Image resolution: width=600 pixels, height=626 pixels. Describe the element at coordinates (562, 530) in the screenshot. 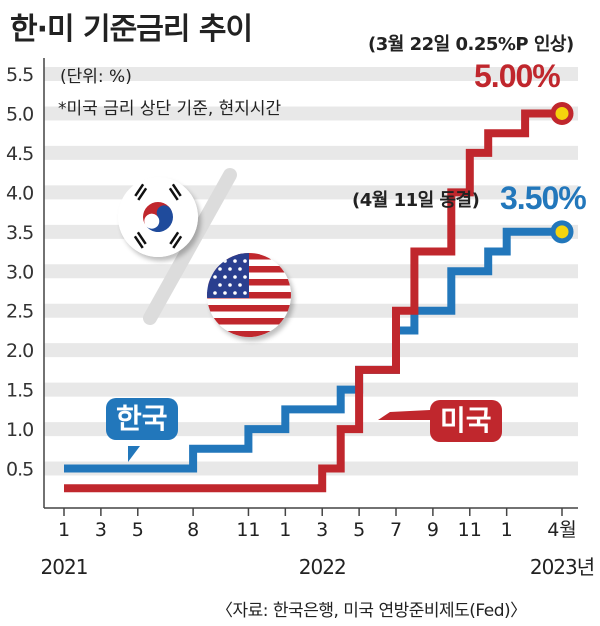

I see `x-tick-label: 4월` at that location.